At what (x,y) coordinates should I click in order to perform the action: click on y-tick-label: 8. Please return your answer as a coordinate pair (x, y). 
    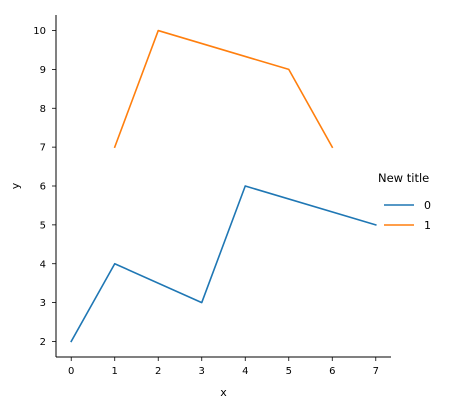
    Looking at the image, I should click on (43, 109).